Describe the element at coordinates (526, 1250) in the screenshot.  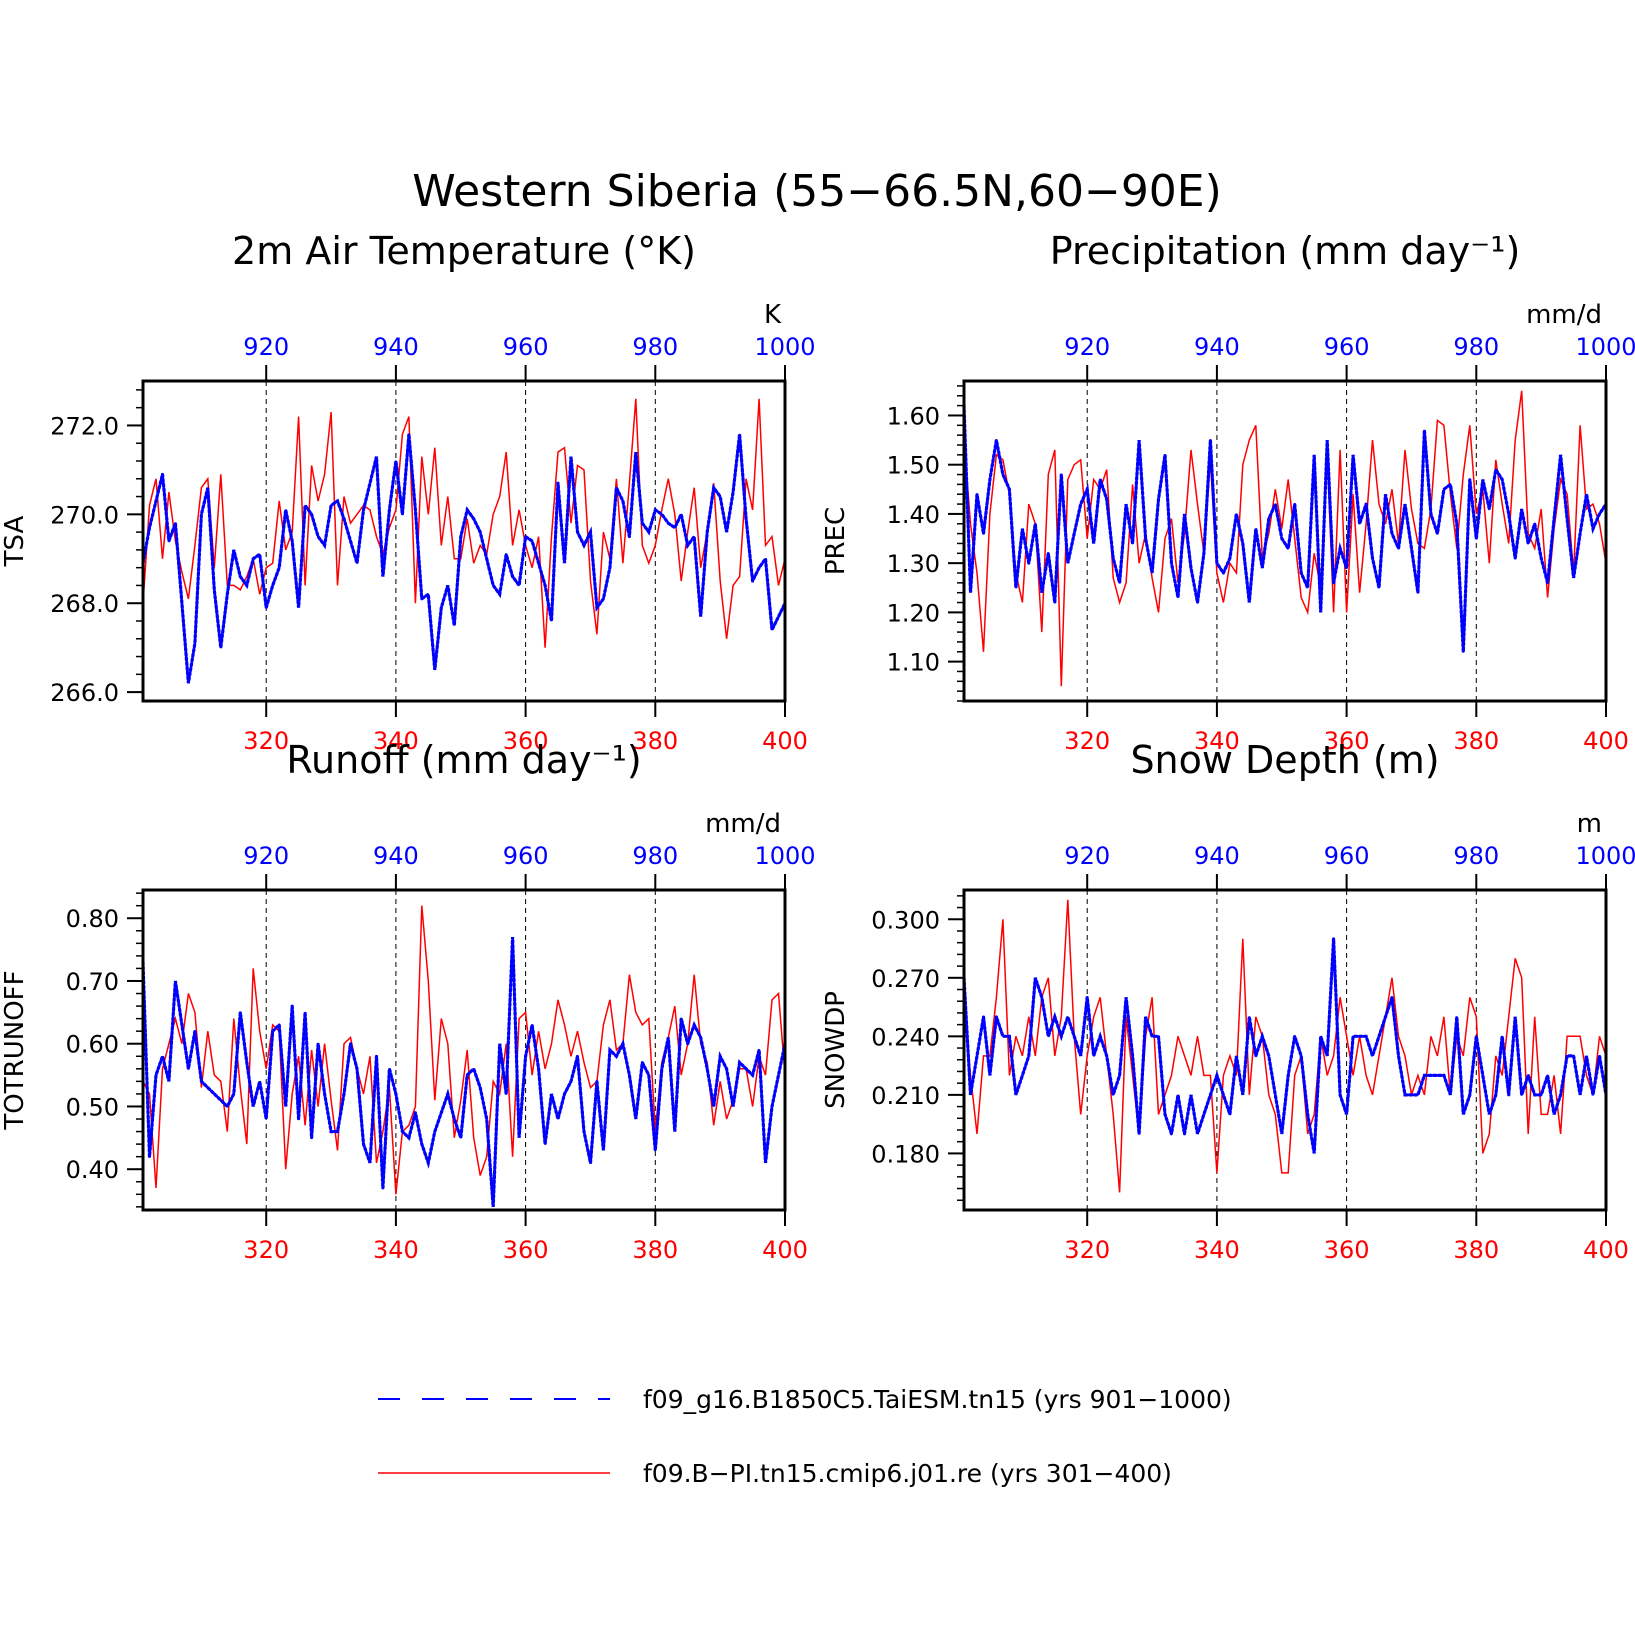
I see `runoff-x-bottom-tick-label: 360` at that location.